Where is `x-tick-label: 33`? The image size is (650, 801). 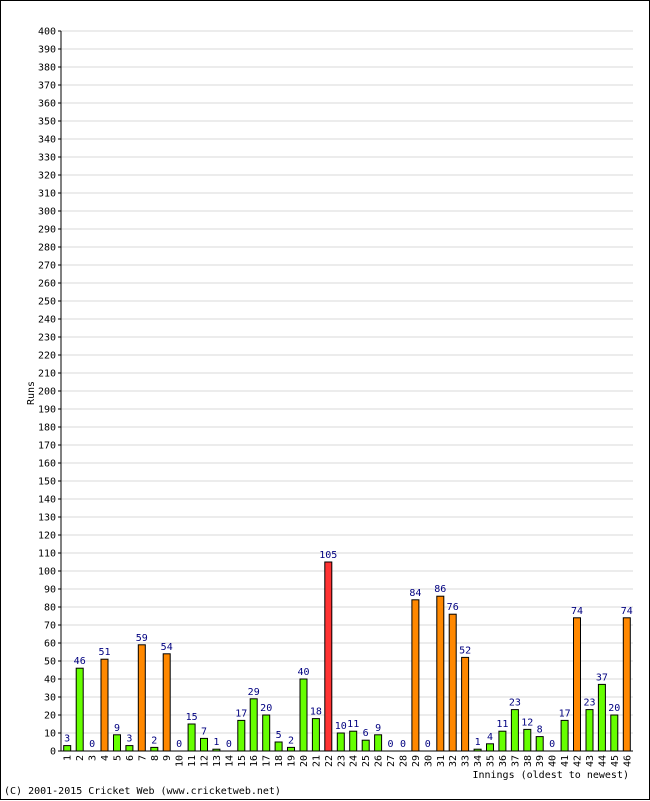
x-tick-label: 33 is located at coordinates (466, 761).